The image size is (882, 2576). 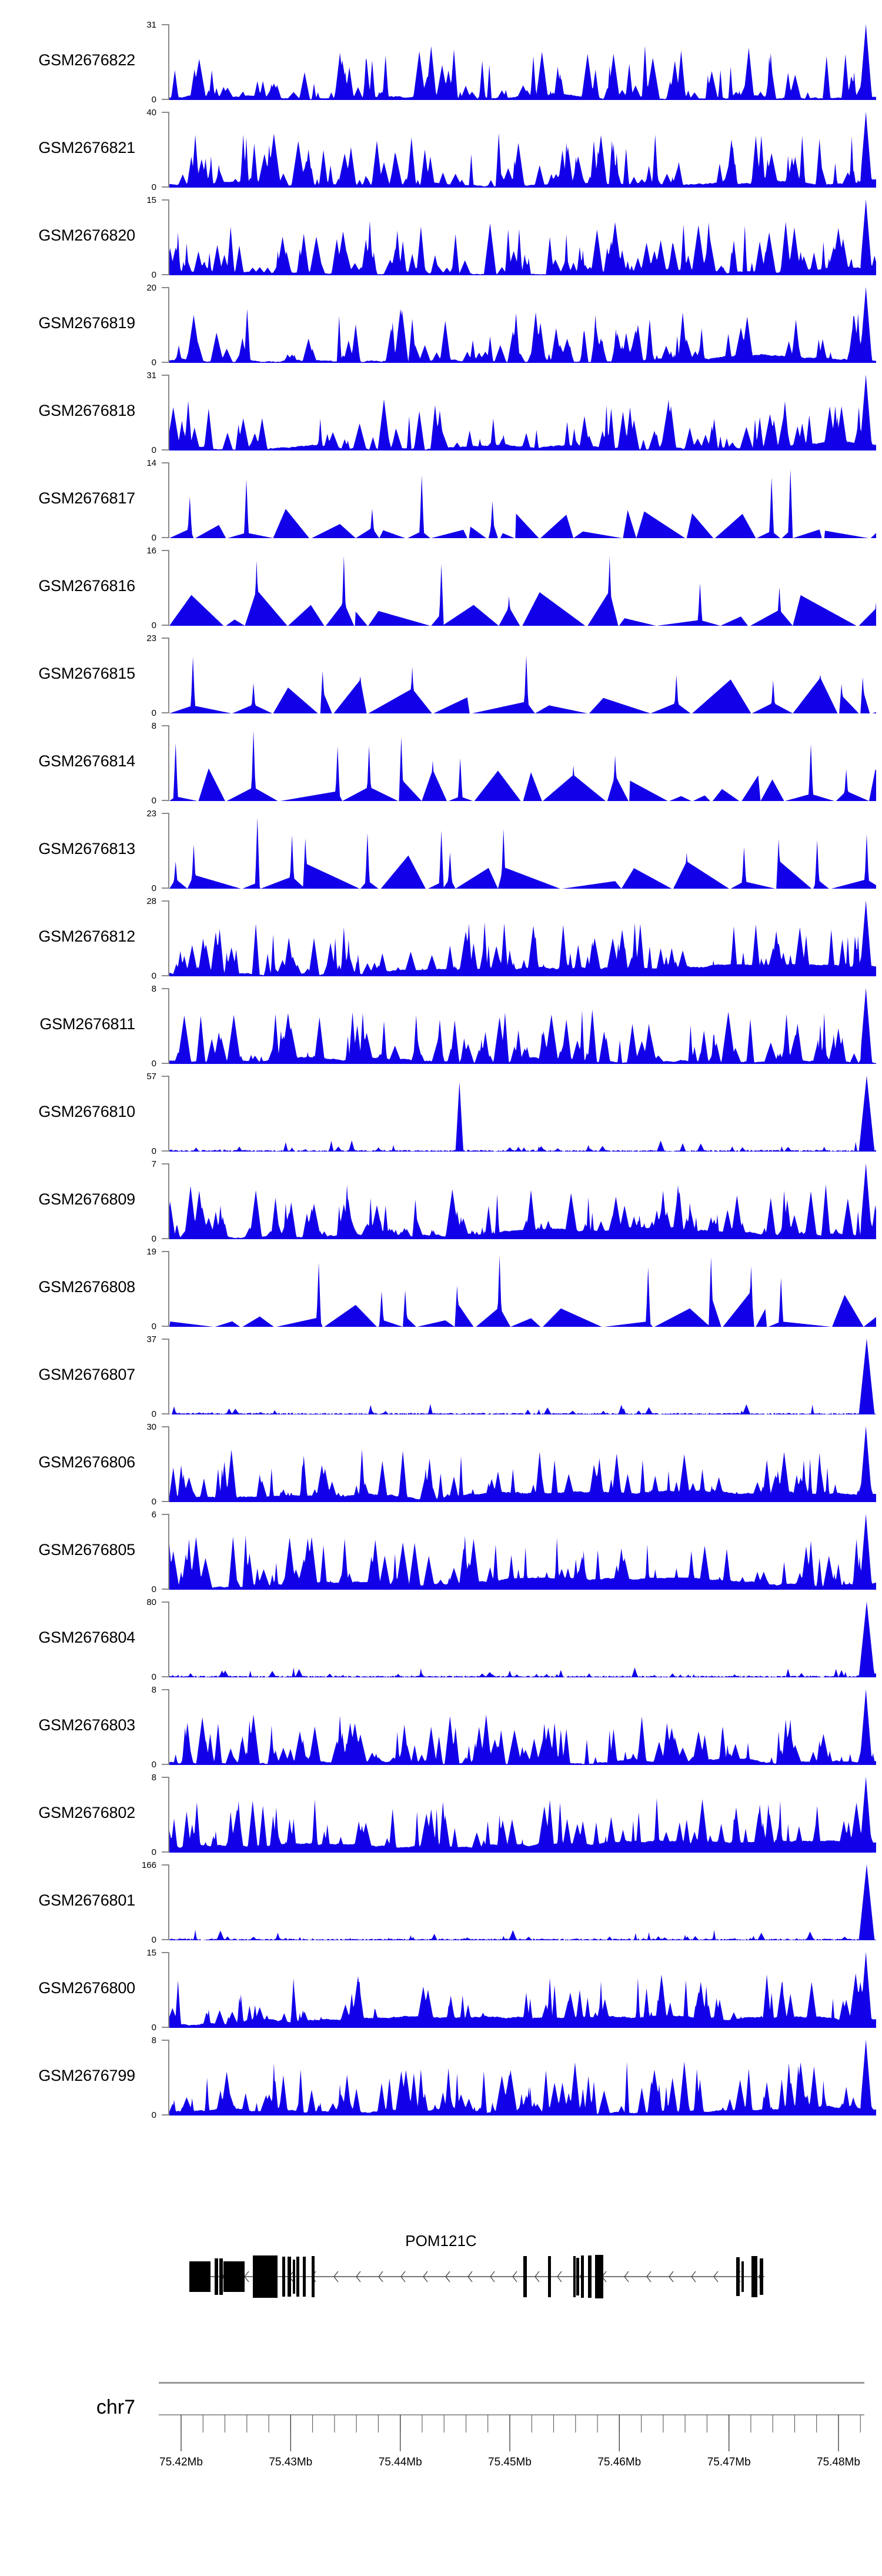 I want to click on coverage-track: GSM2676812 28 0, so click(x=441, y=938).